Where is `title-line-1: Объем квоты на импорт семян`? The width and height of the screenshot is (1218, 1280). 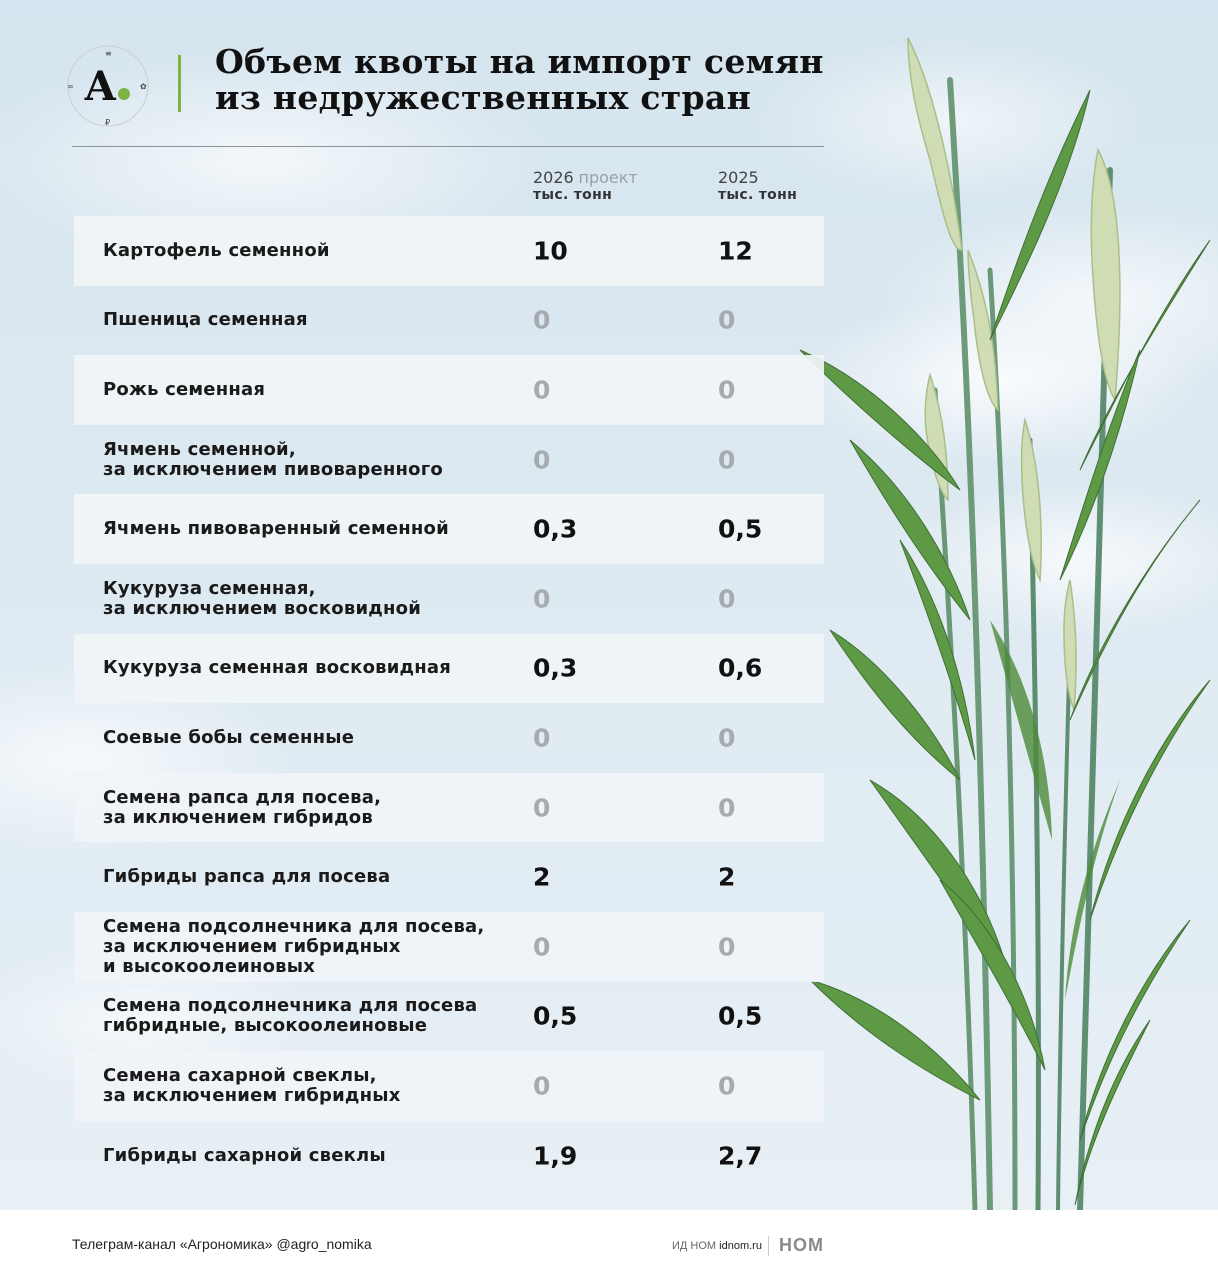
title-line-1: Объем квоты на импорт семян is located at coordinates (535, 62).